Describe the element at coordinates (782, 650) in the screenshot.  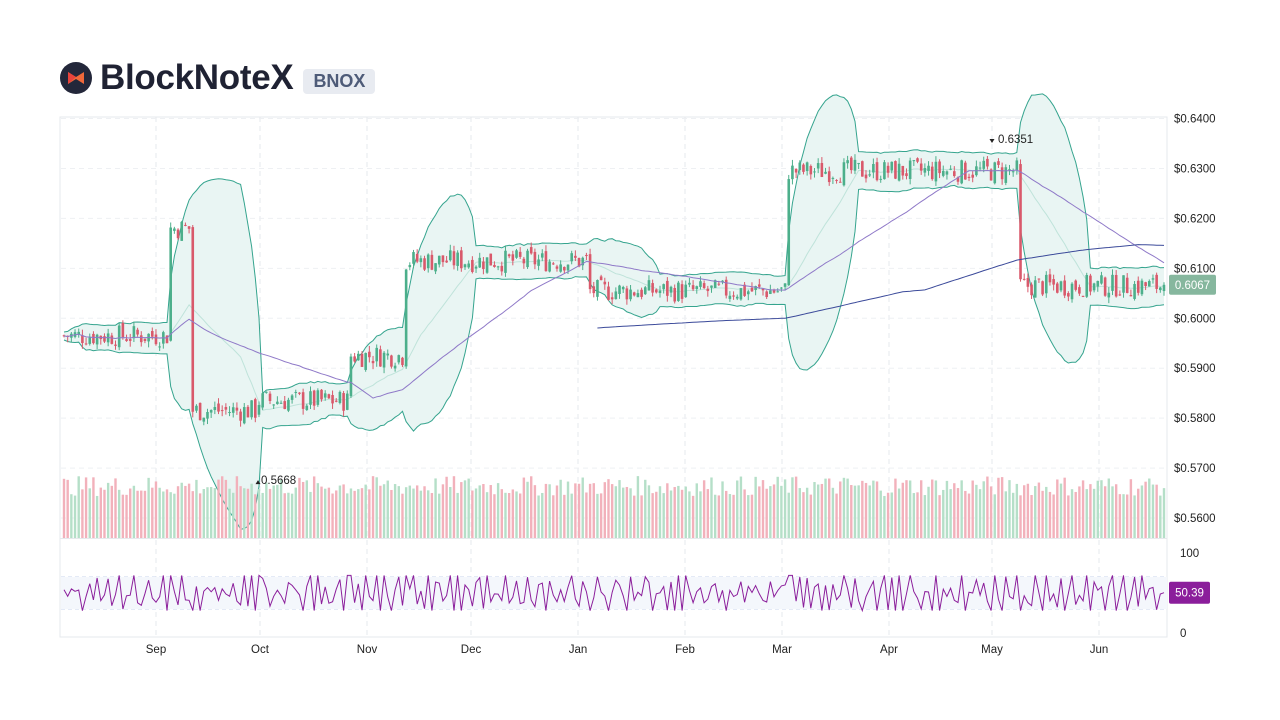
I see `x-tick-label: Mar` at that location.